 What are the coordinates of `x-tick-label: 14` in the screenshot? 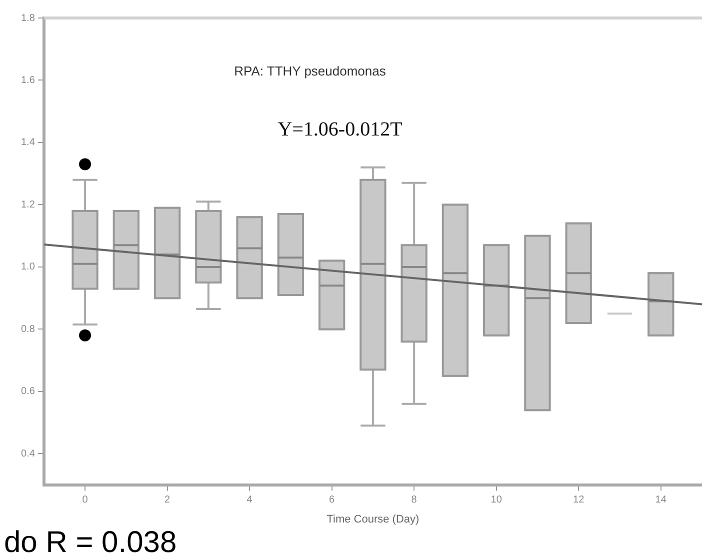 It's located at (661, 500).